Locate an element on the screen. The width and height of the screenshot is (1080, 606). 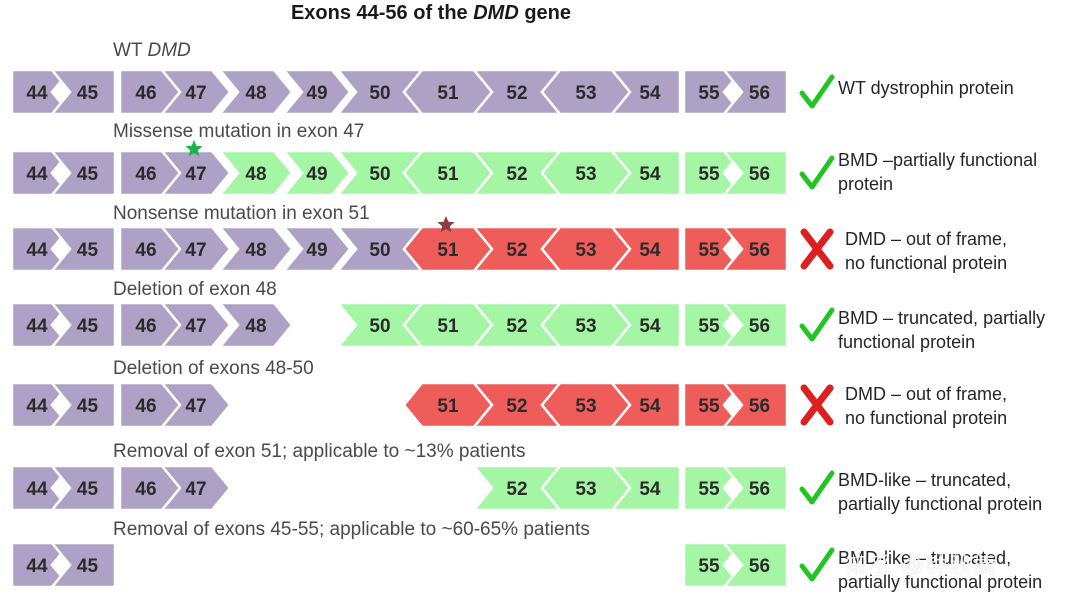
outcome-nonsense-line1: DMD – out of frame, is located at coordinates (926, 239).